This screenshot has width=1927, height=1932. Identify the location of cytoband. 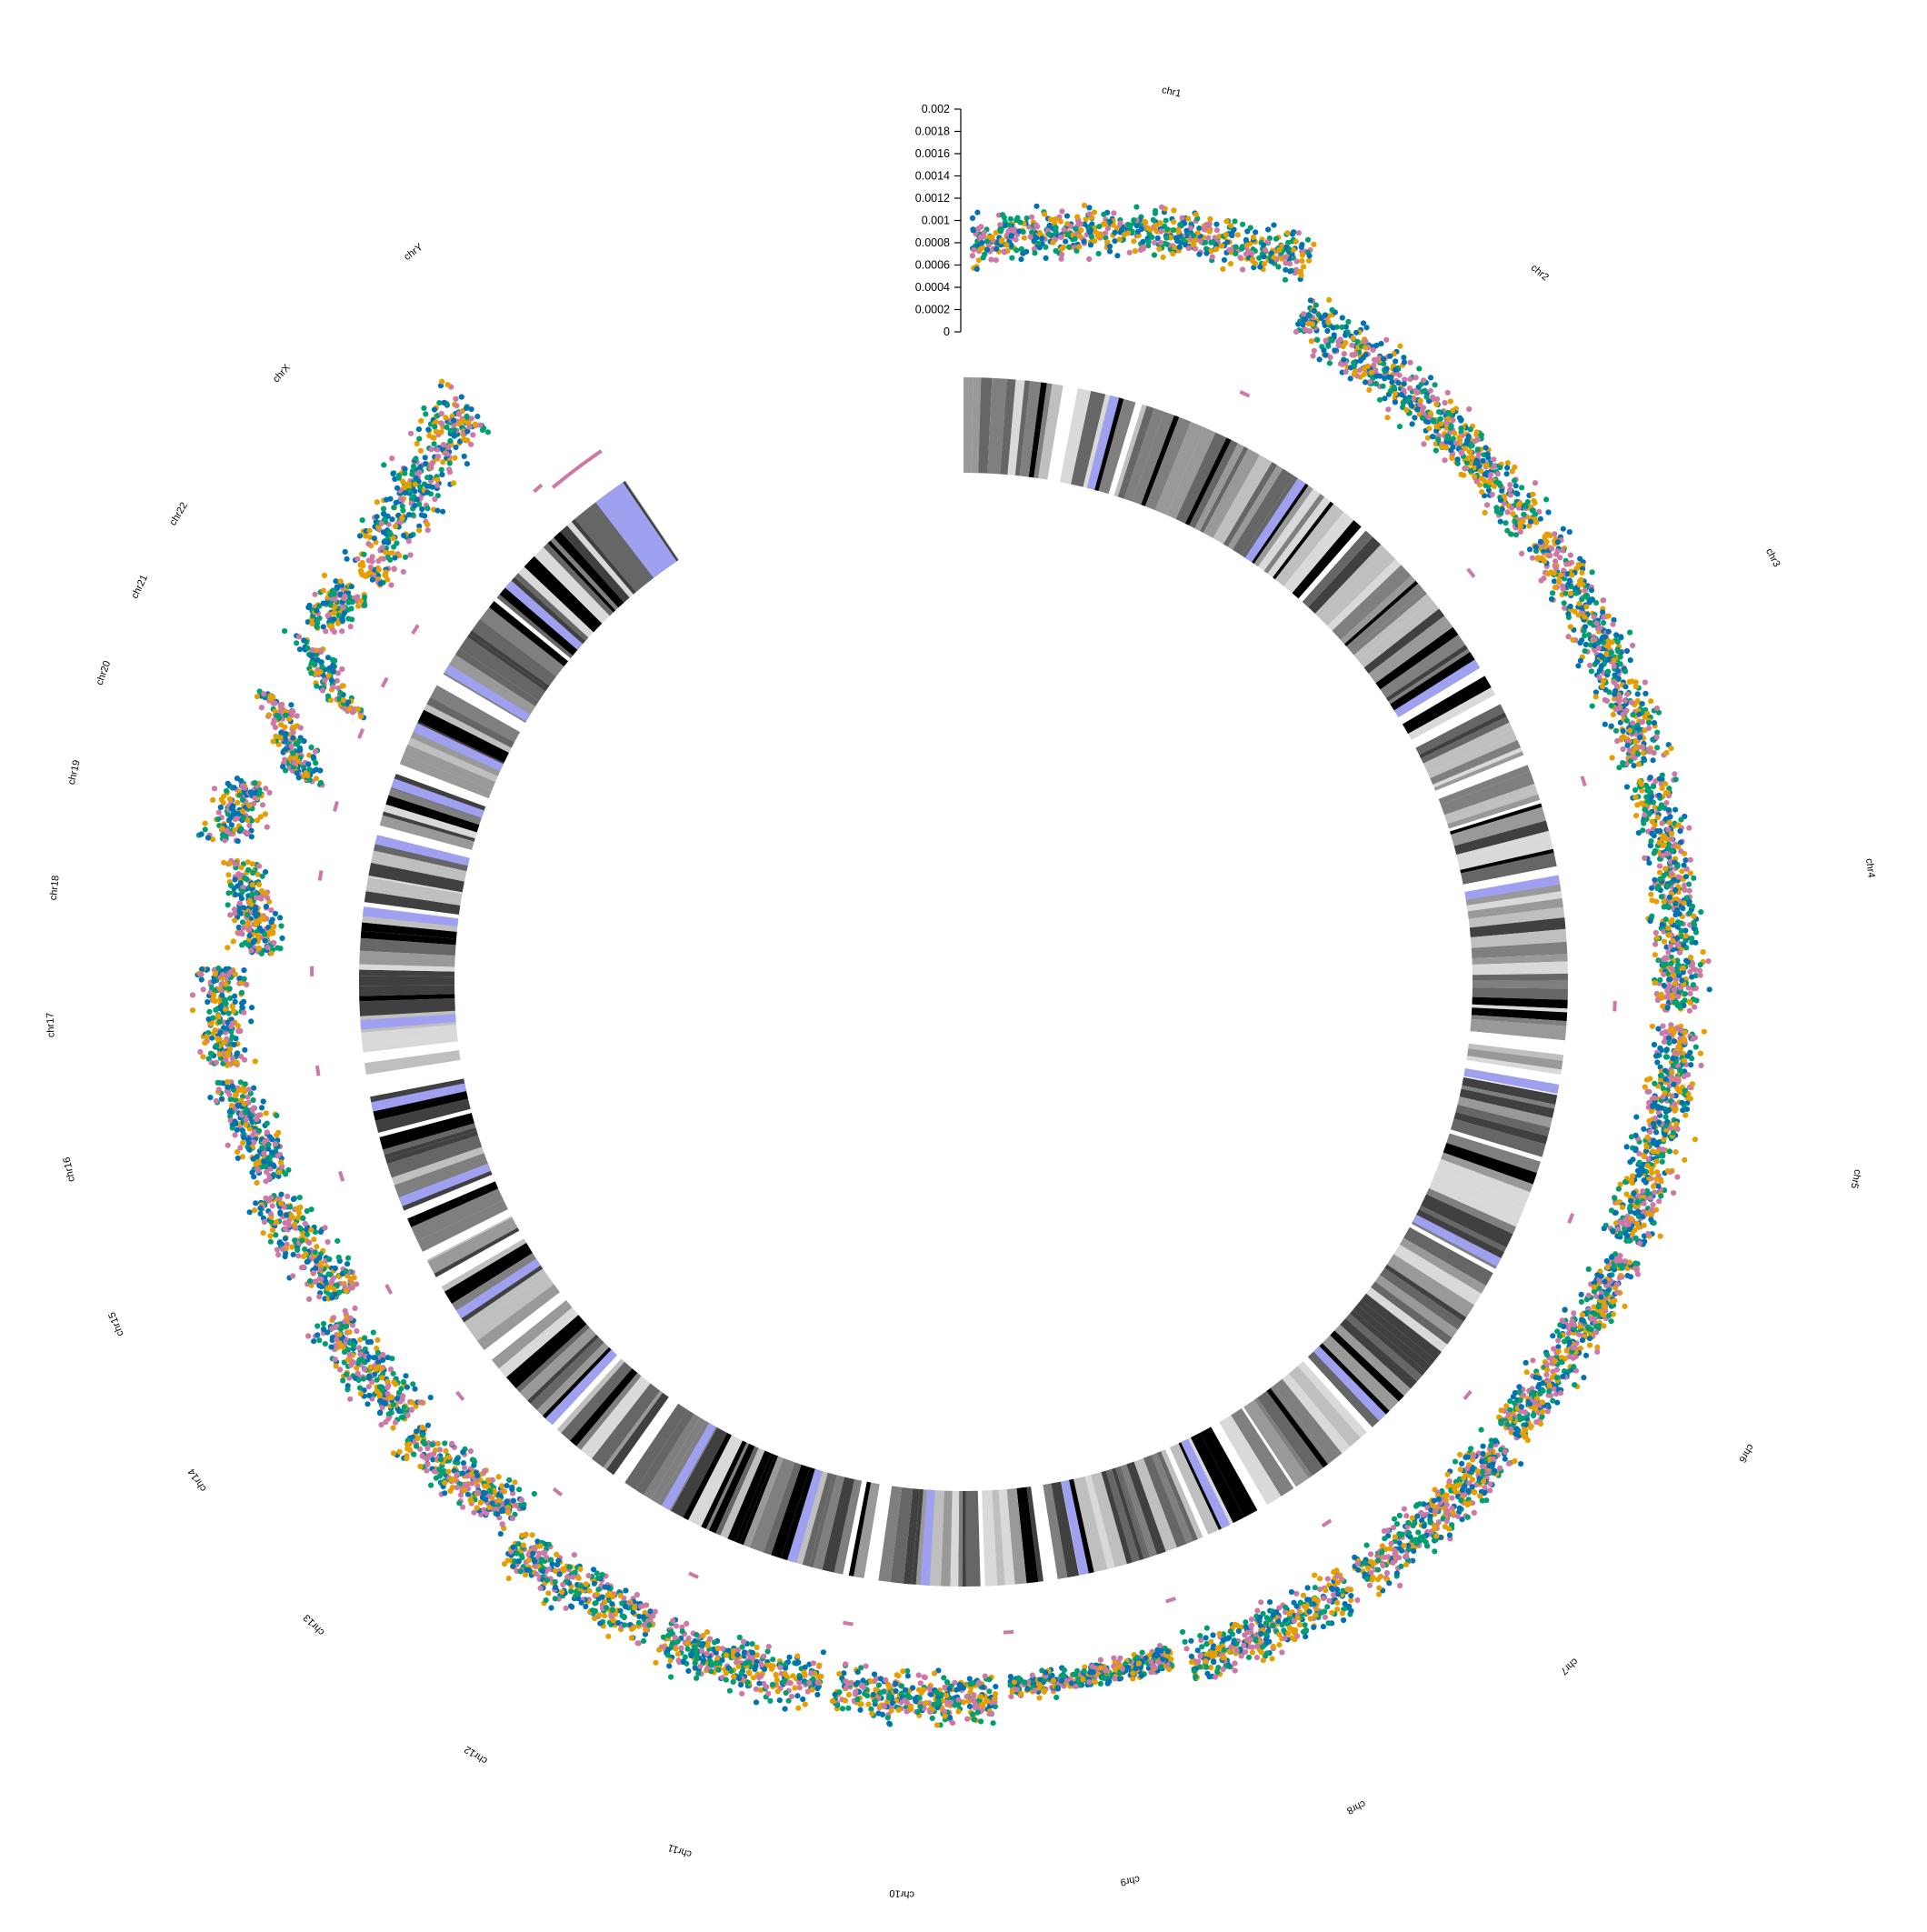
(407, 981).